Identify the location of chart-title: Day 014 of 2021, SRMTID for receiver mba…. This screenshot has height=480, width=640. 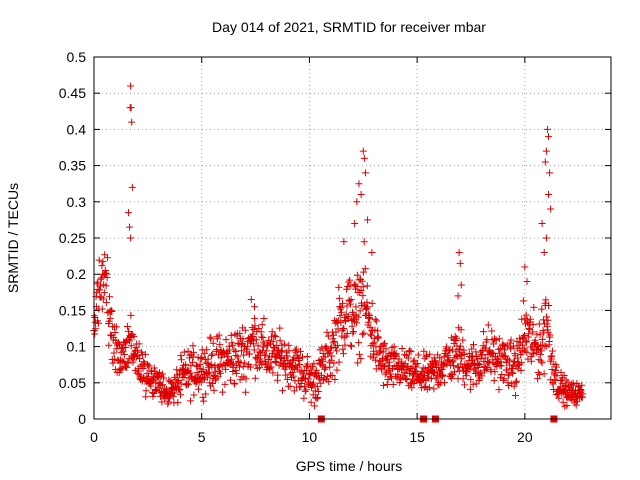
(349, 27).